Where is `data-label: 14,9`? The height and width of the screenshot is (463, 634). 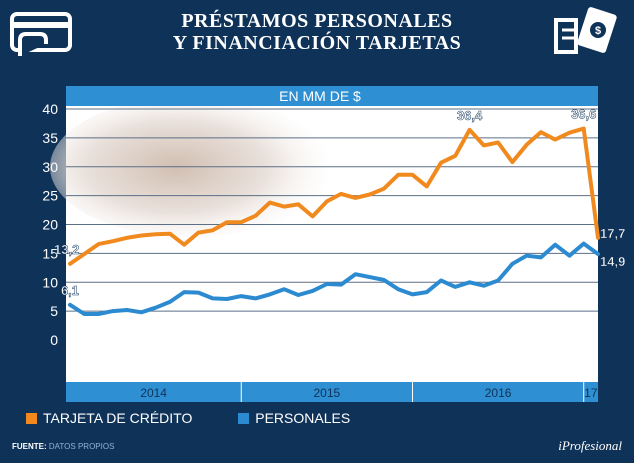
data-label: 14,9 is located at coordinates (612, 261).